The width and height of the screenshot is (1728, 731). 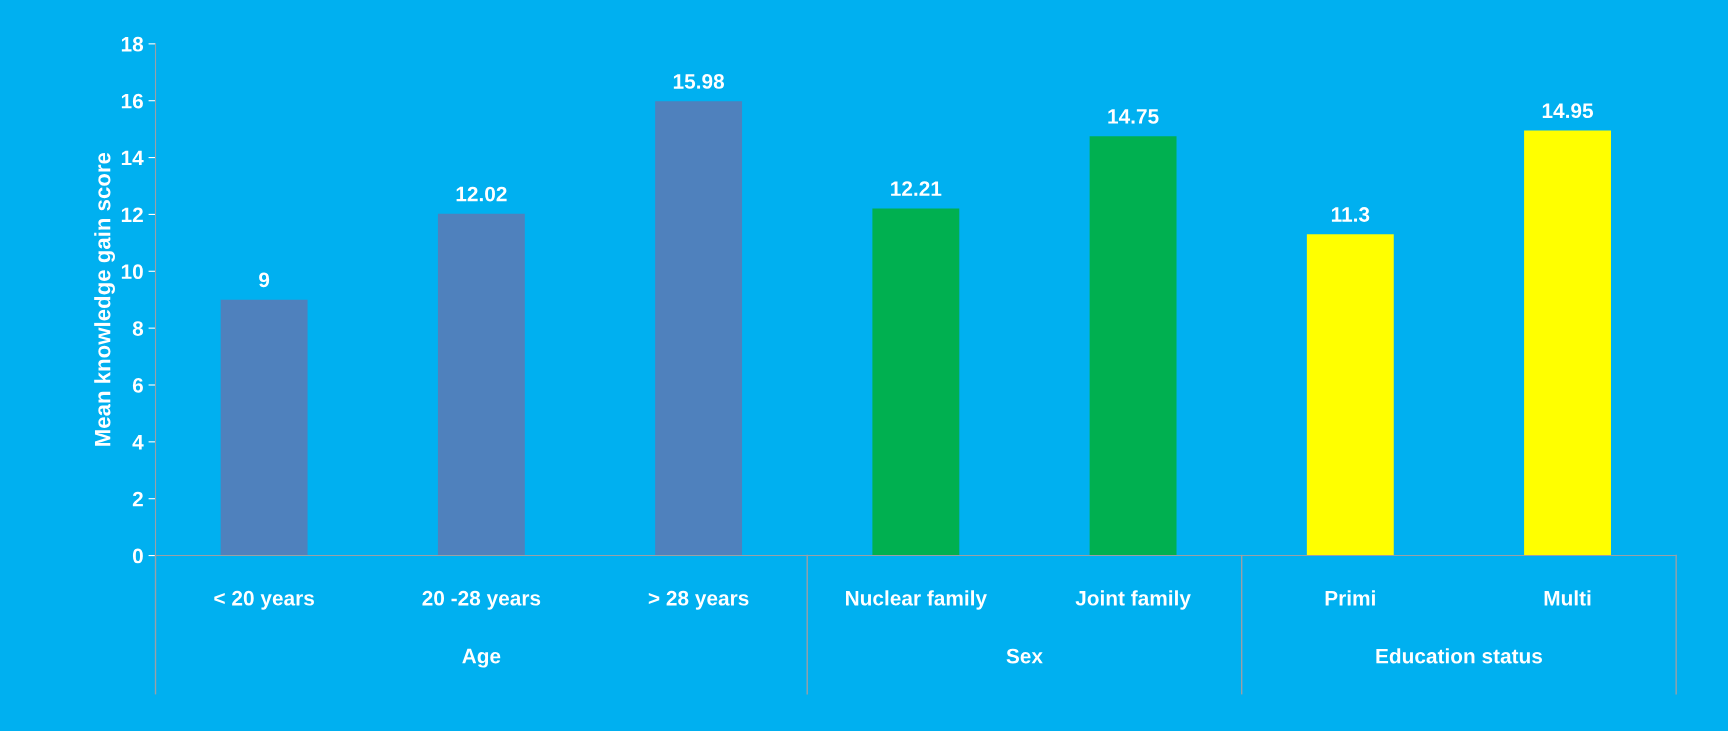 I want to click on y-tick-label: 0, so click(x=137, y=556).